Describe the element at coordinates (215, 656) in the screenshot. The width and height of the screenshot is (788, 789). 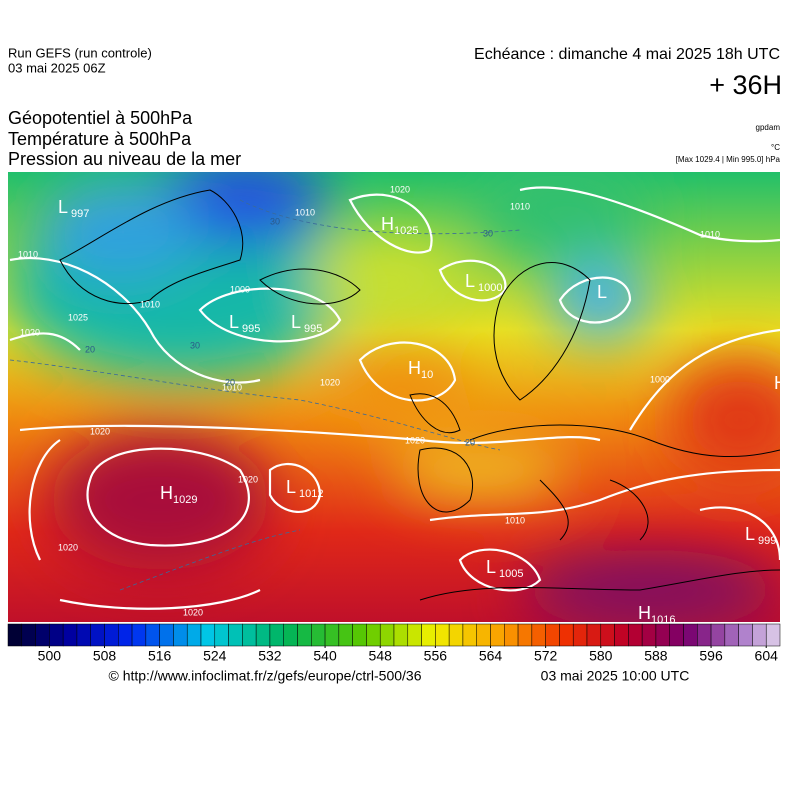
I see `colorbar-tick-label: 524` at that location.